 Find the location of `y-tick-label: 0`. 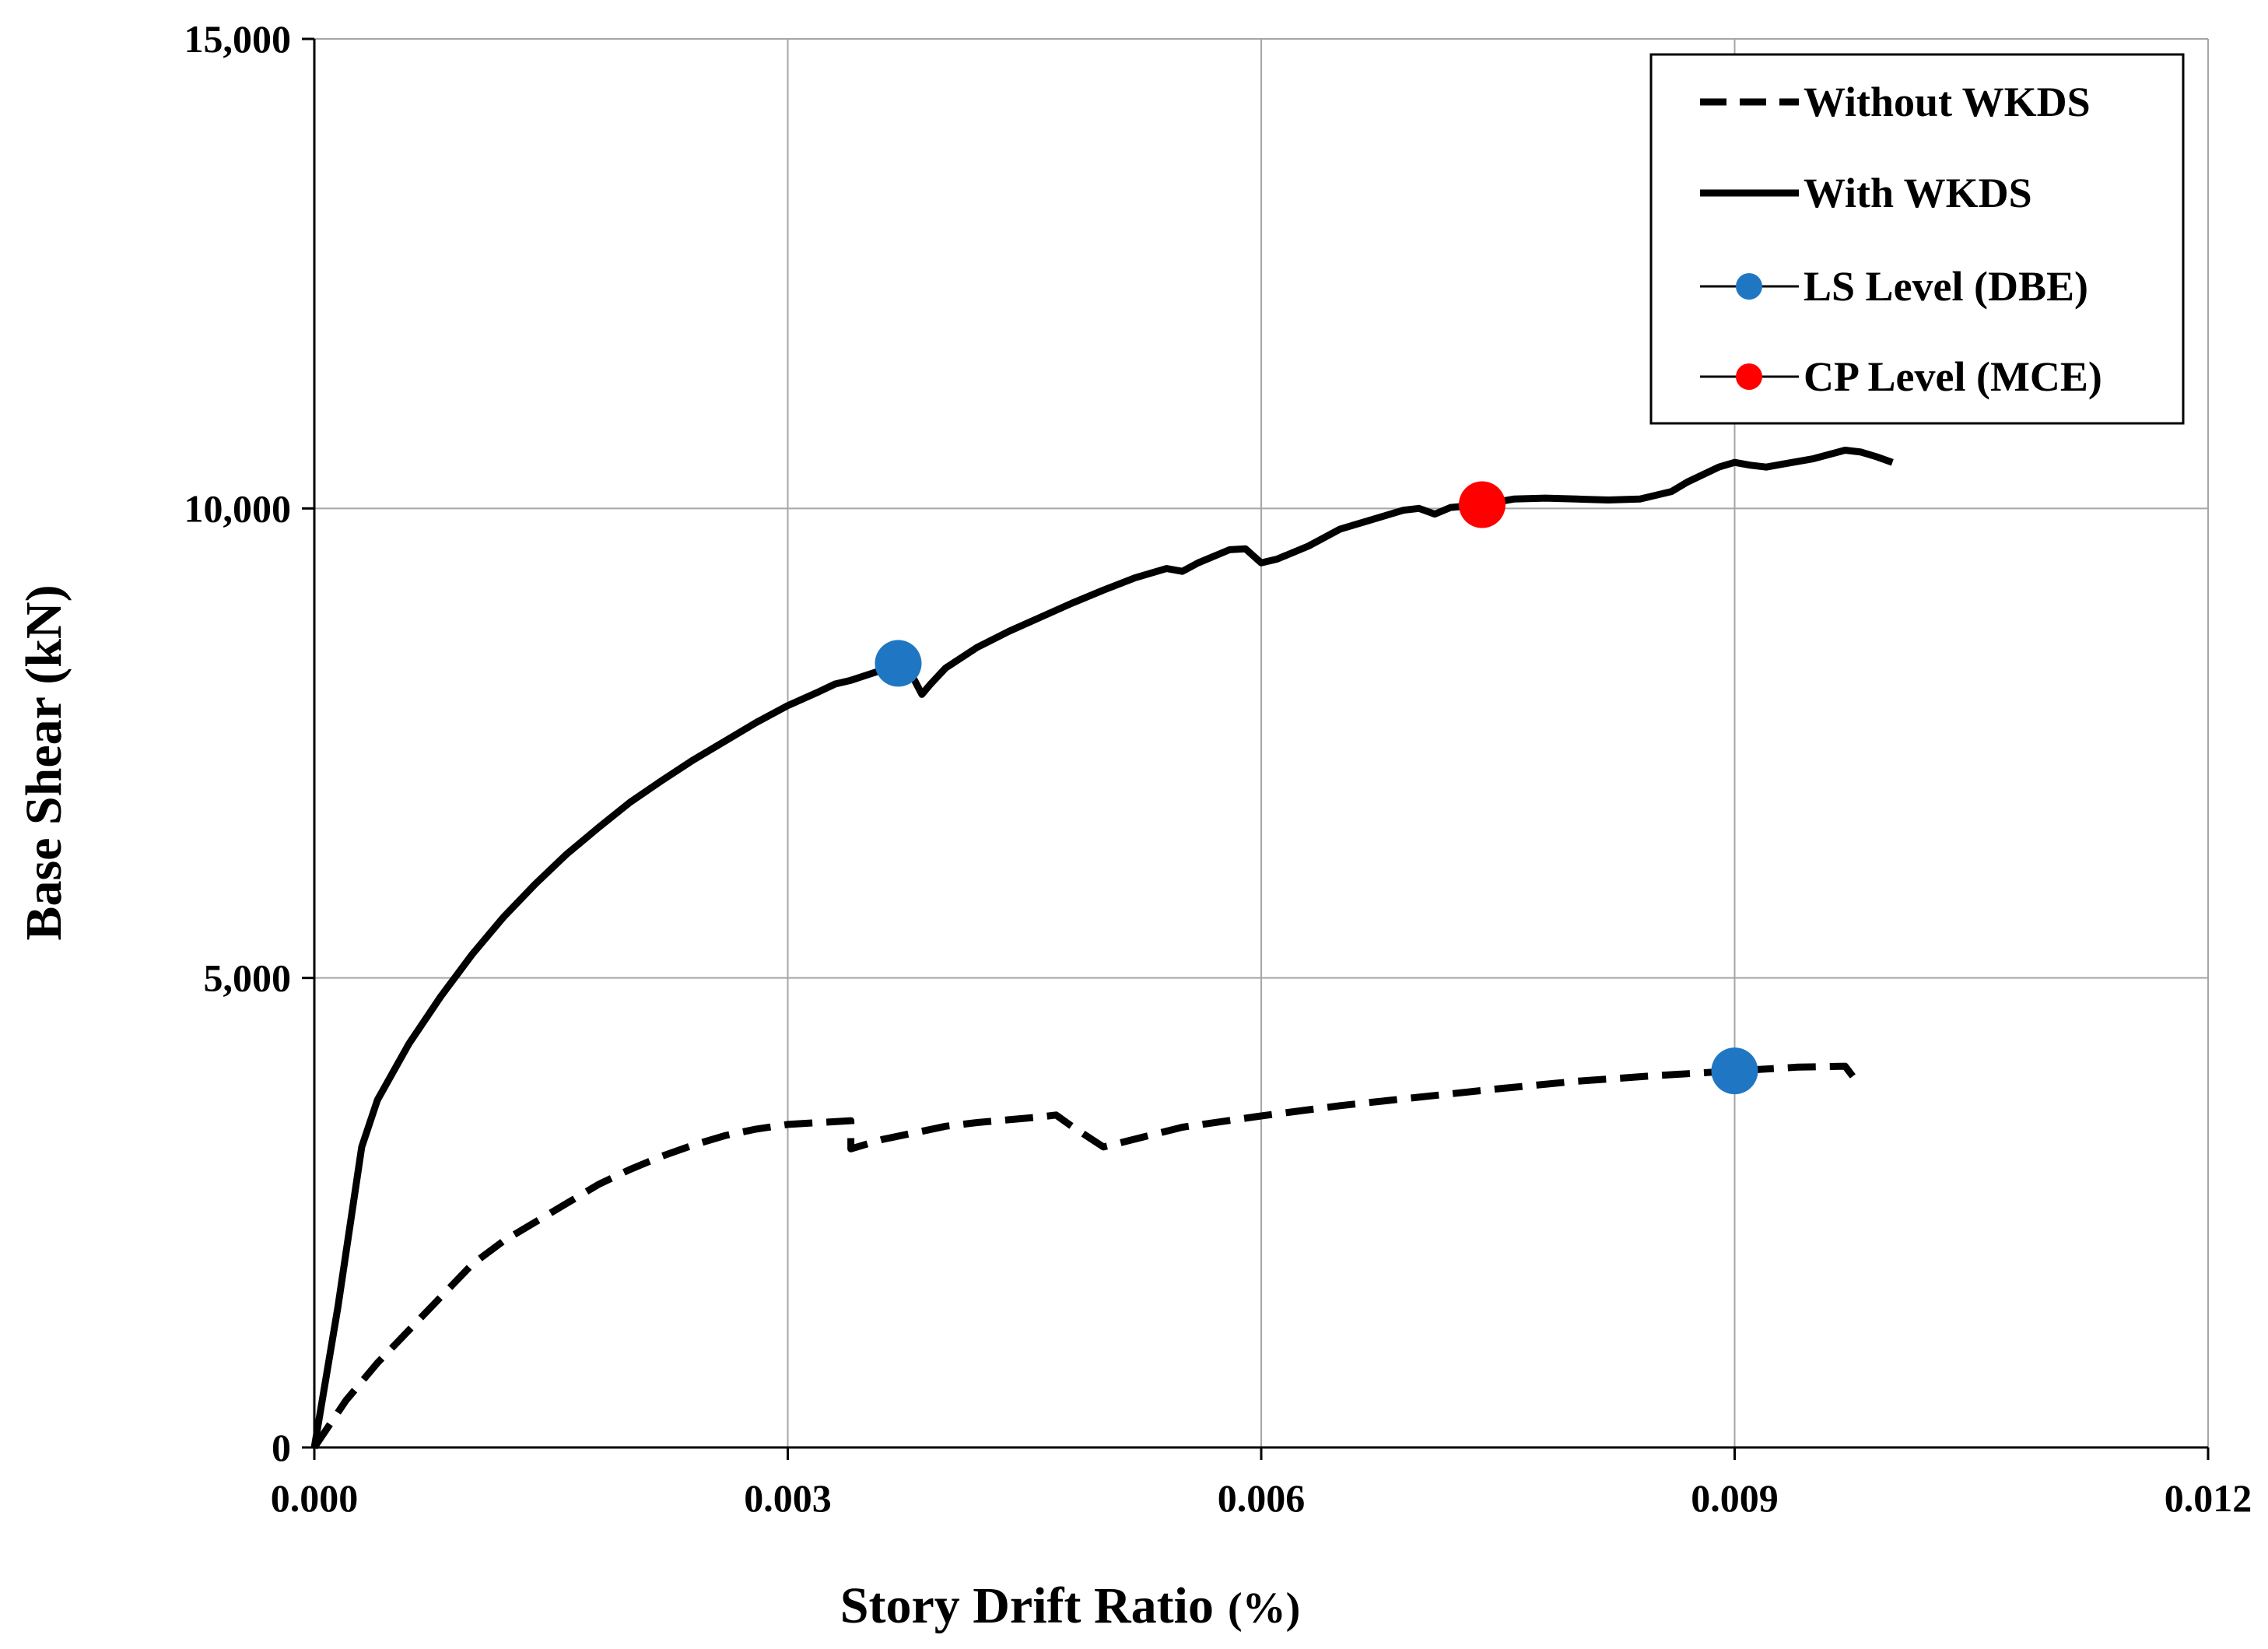

y-tick-label: 0 is located at coordinates (281, 1448).